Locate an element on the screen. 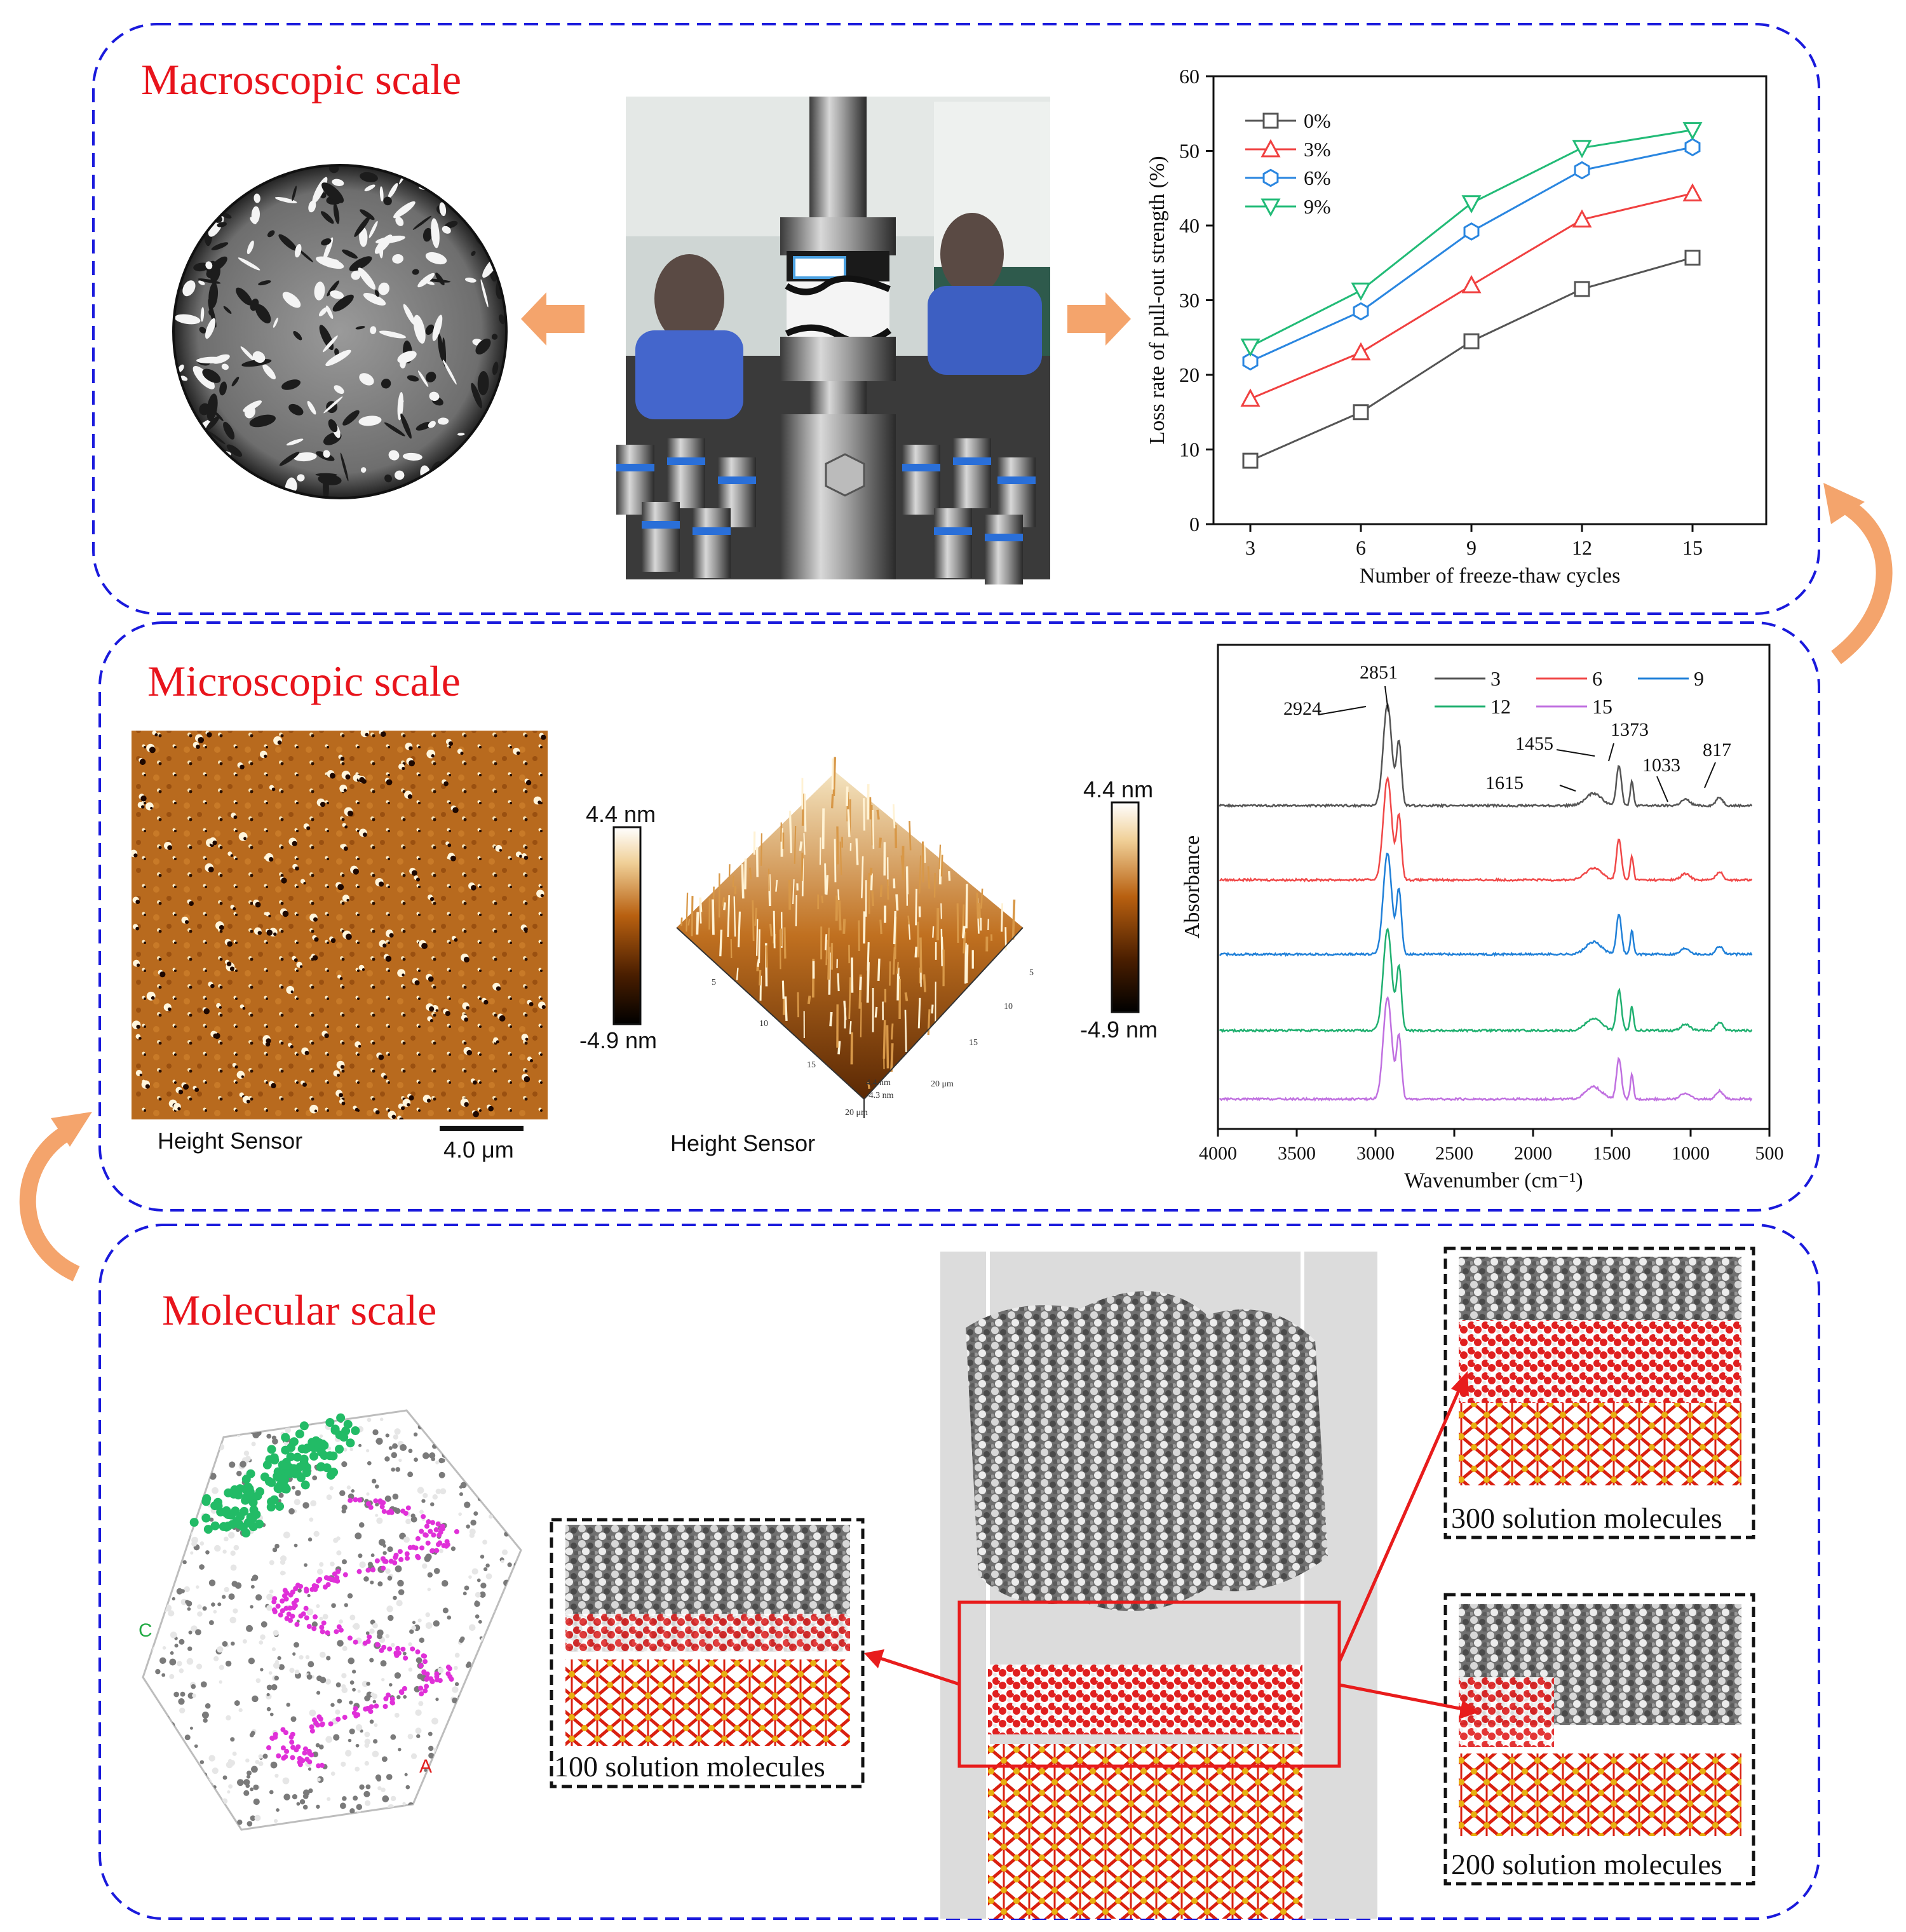 The width and height of the screenshot is (1906, 1932). afm-scalebar is located at coordinates (482, 1128).